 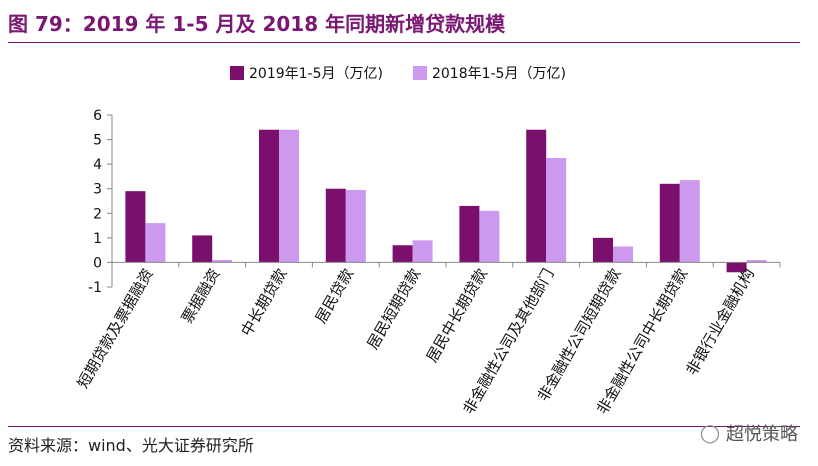 What do you see at coordinates (393, 308) in the screenshot?
I see `x-tick-label: 居民短期贷款` at bounding box center [393, 308].